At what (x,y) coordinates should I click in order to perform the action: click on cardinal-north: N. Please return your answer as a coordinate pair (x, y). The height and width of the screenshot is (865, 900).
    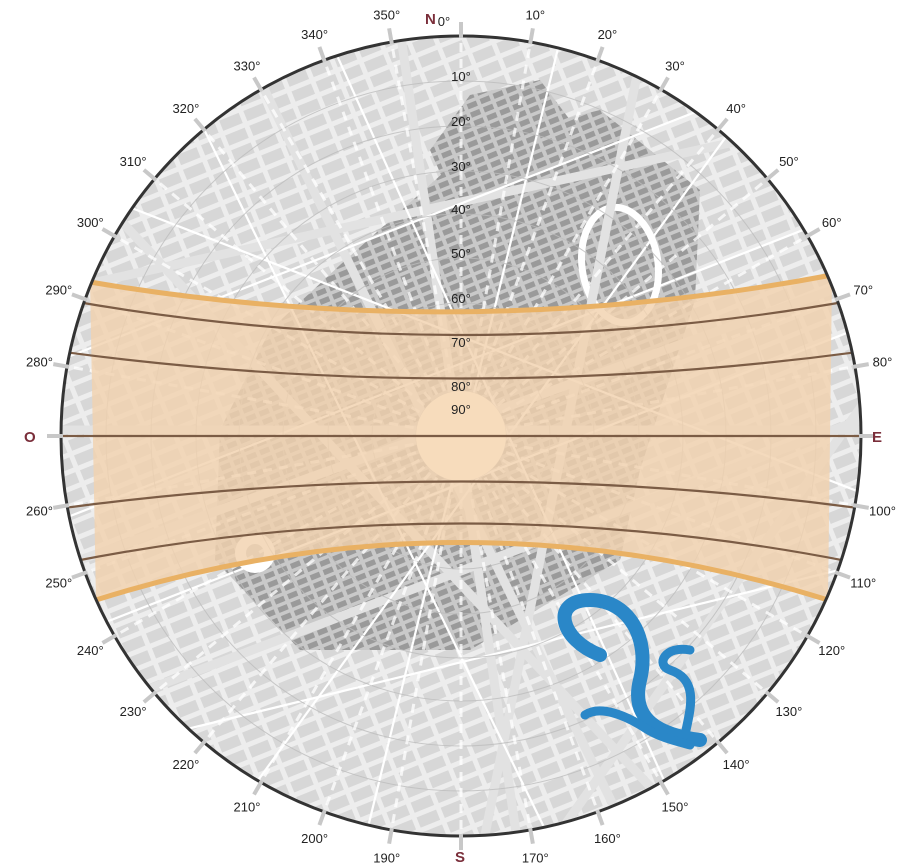
    Looking at the image, I should click on (430, 19).